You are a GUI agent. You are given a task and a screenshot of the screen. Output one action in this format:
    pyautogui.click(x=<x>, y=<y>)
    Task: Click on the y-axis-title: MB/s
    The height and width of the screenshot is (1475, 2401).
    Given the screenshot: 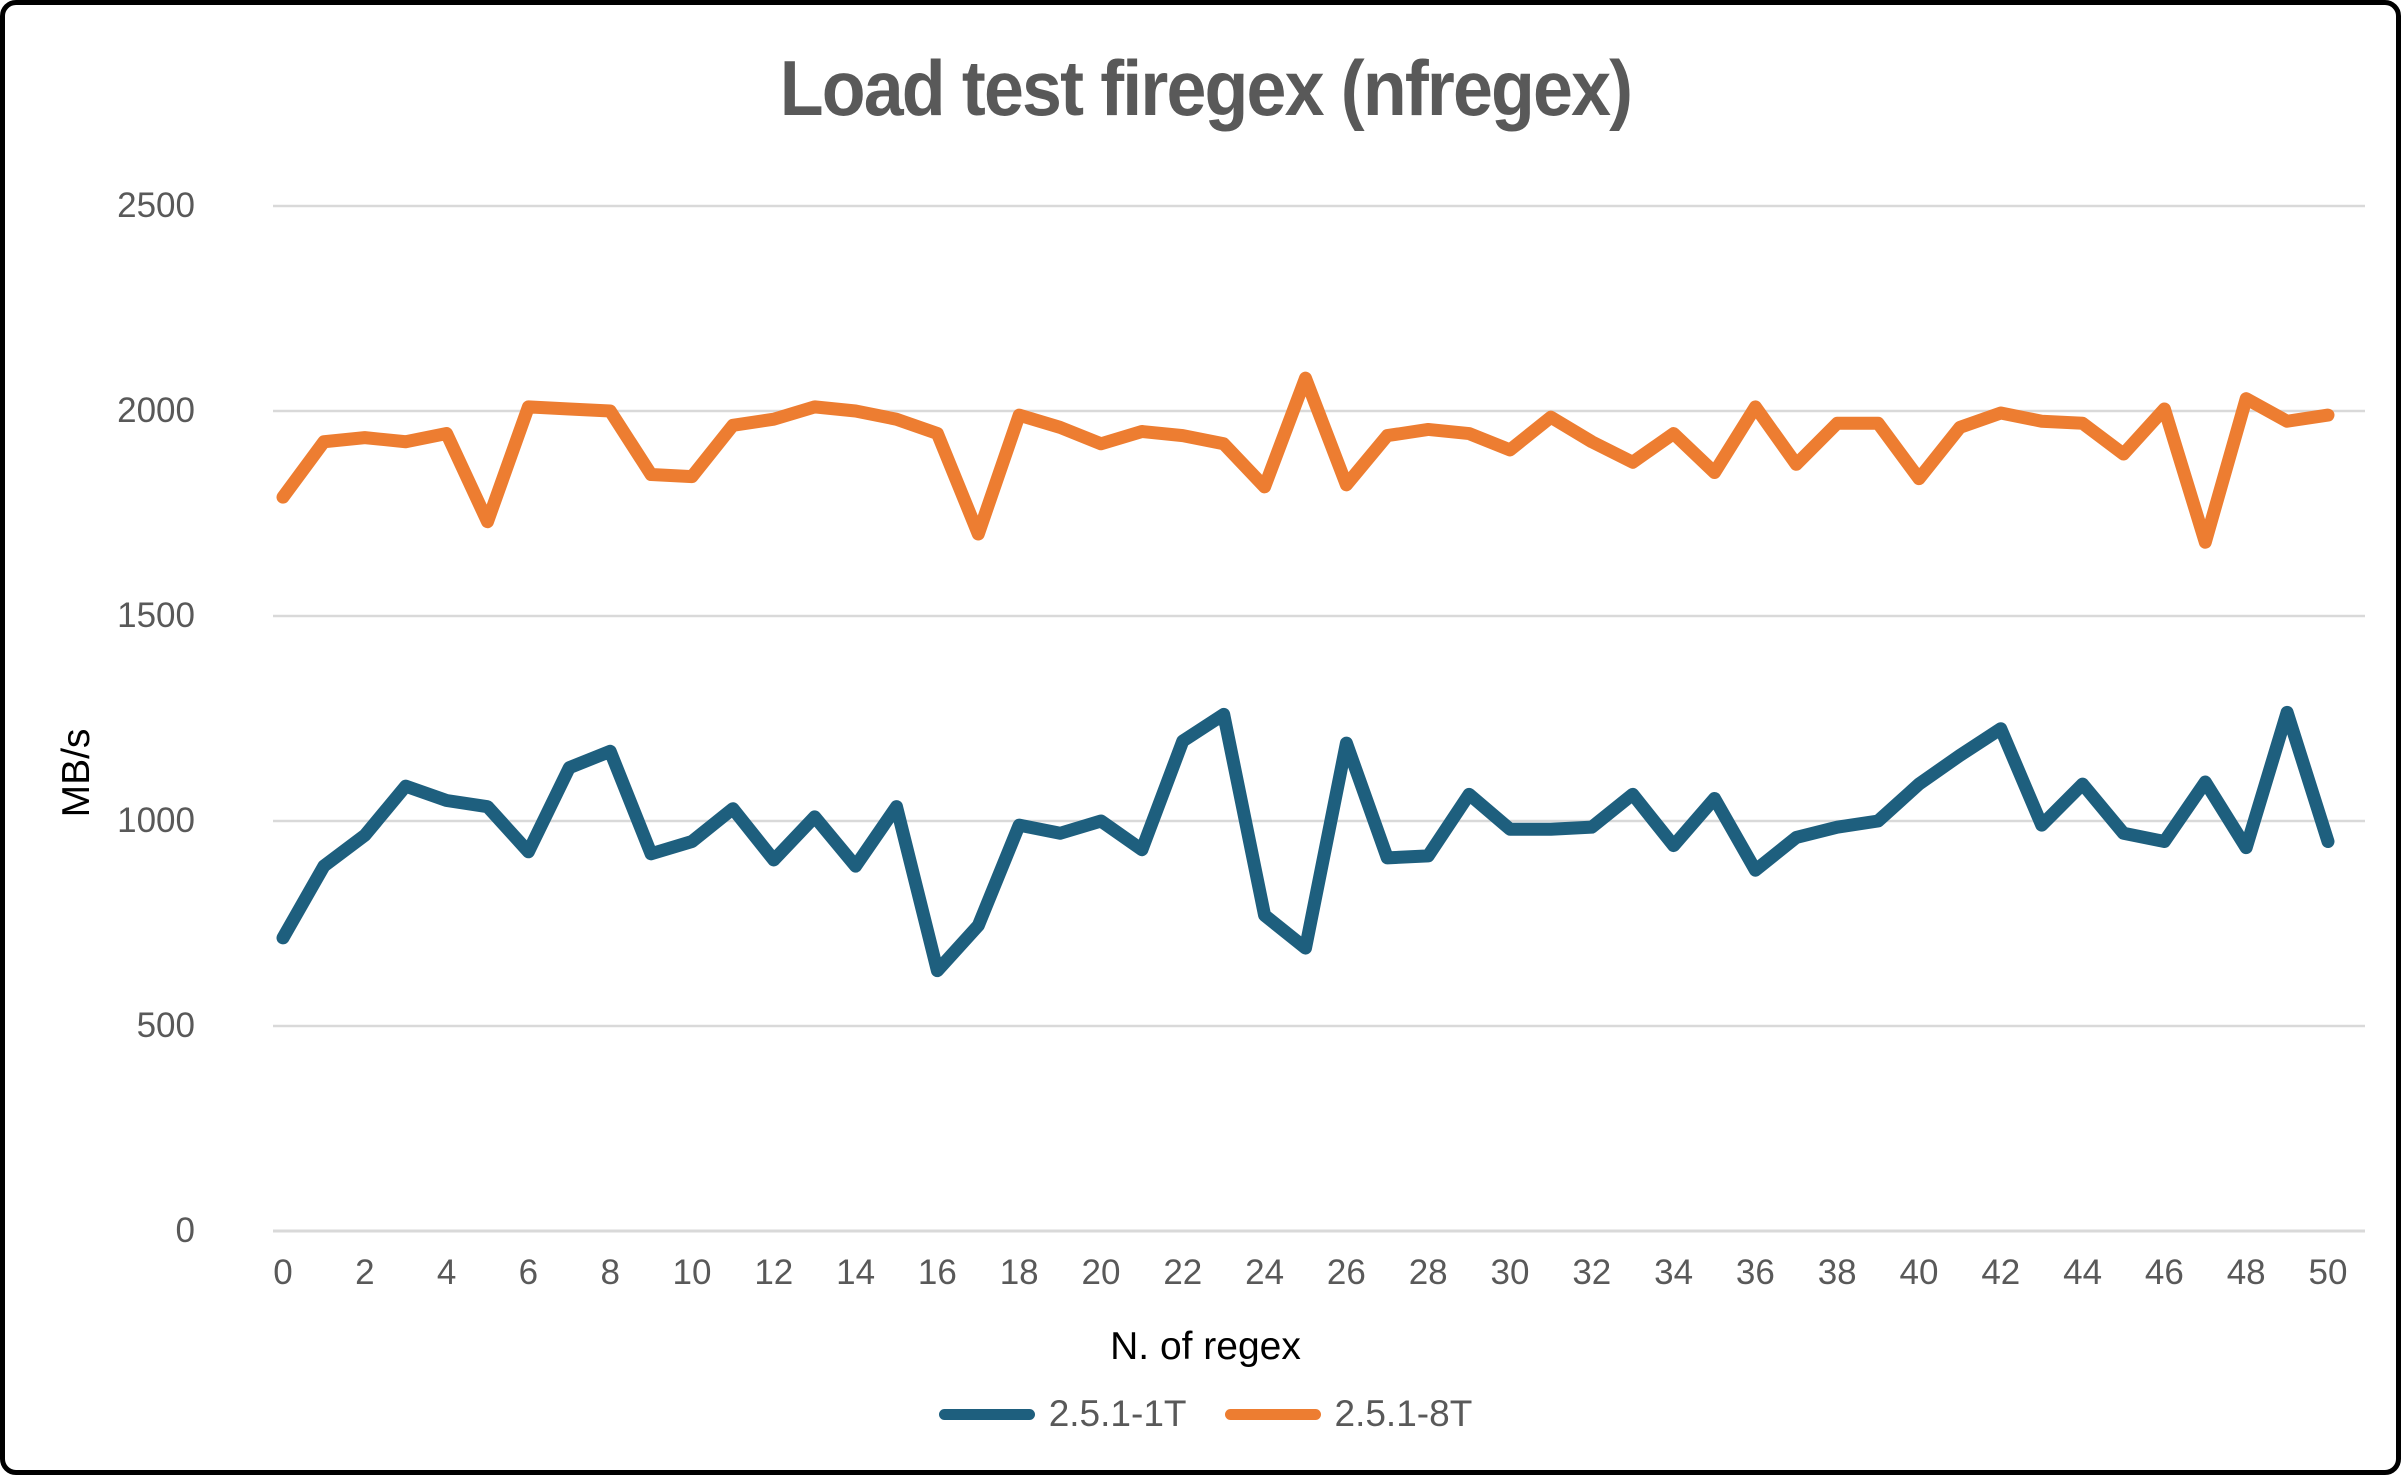 What is the action you would take?
    pyautogui.click(x=76, y=773)
    